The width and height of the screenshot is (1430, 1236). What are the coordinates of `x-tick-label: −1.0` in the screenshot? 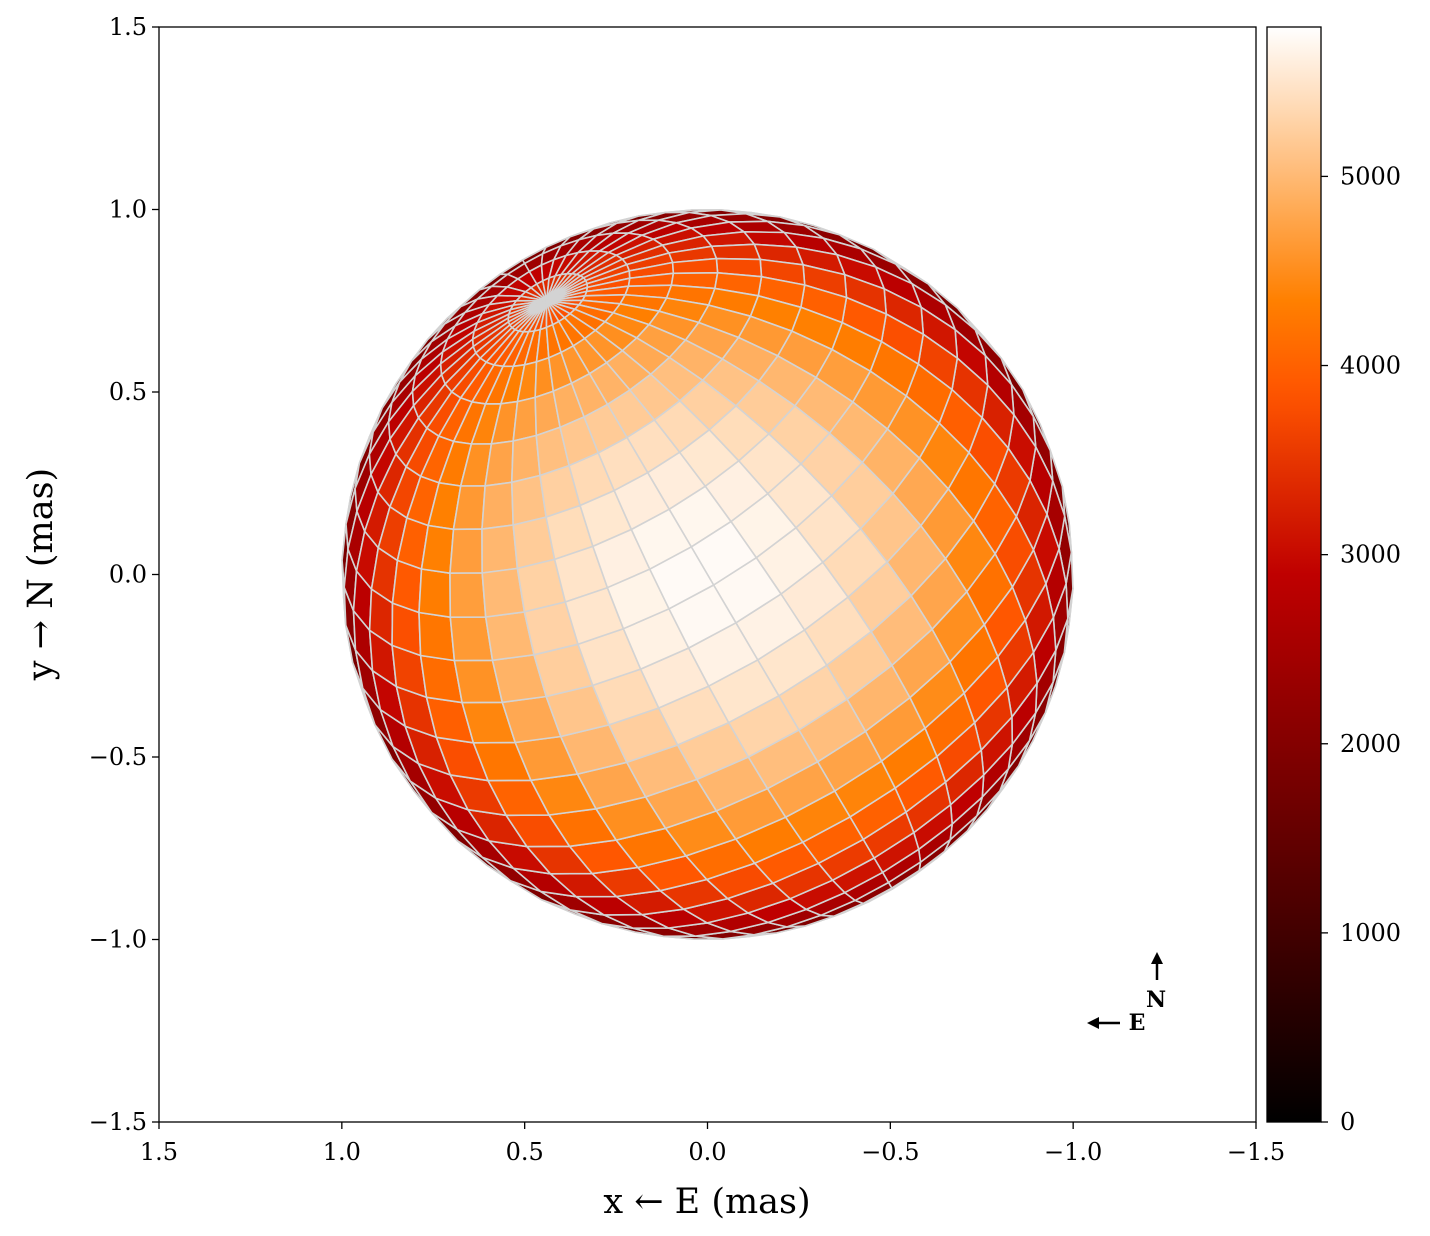 It's located at (1073, 1152).